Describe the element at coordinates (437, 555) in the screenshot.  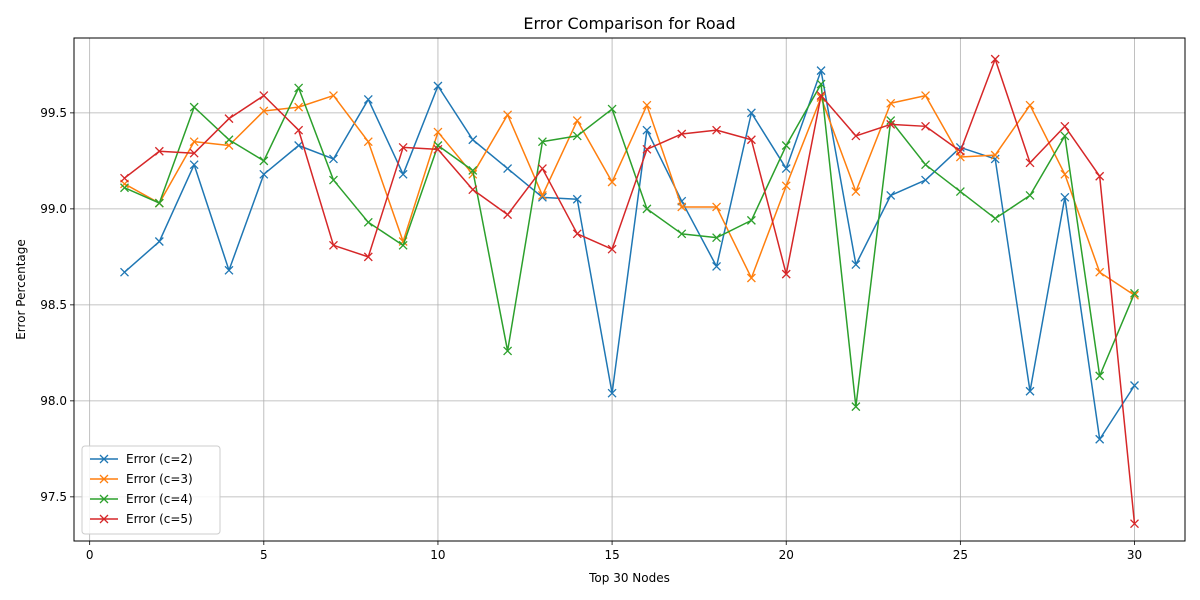
I see `x-tick-label: 10` at that location.